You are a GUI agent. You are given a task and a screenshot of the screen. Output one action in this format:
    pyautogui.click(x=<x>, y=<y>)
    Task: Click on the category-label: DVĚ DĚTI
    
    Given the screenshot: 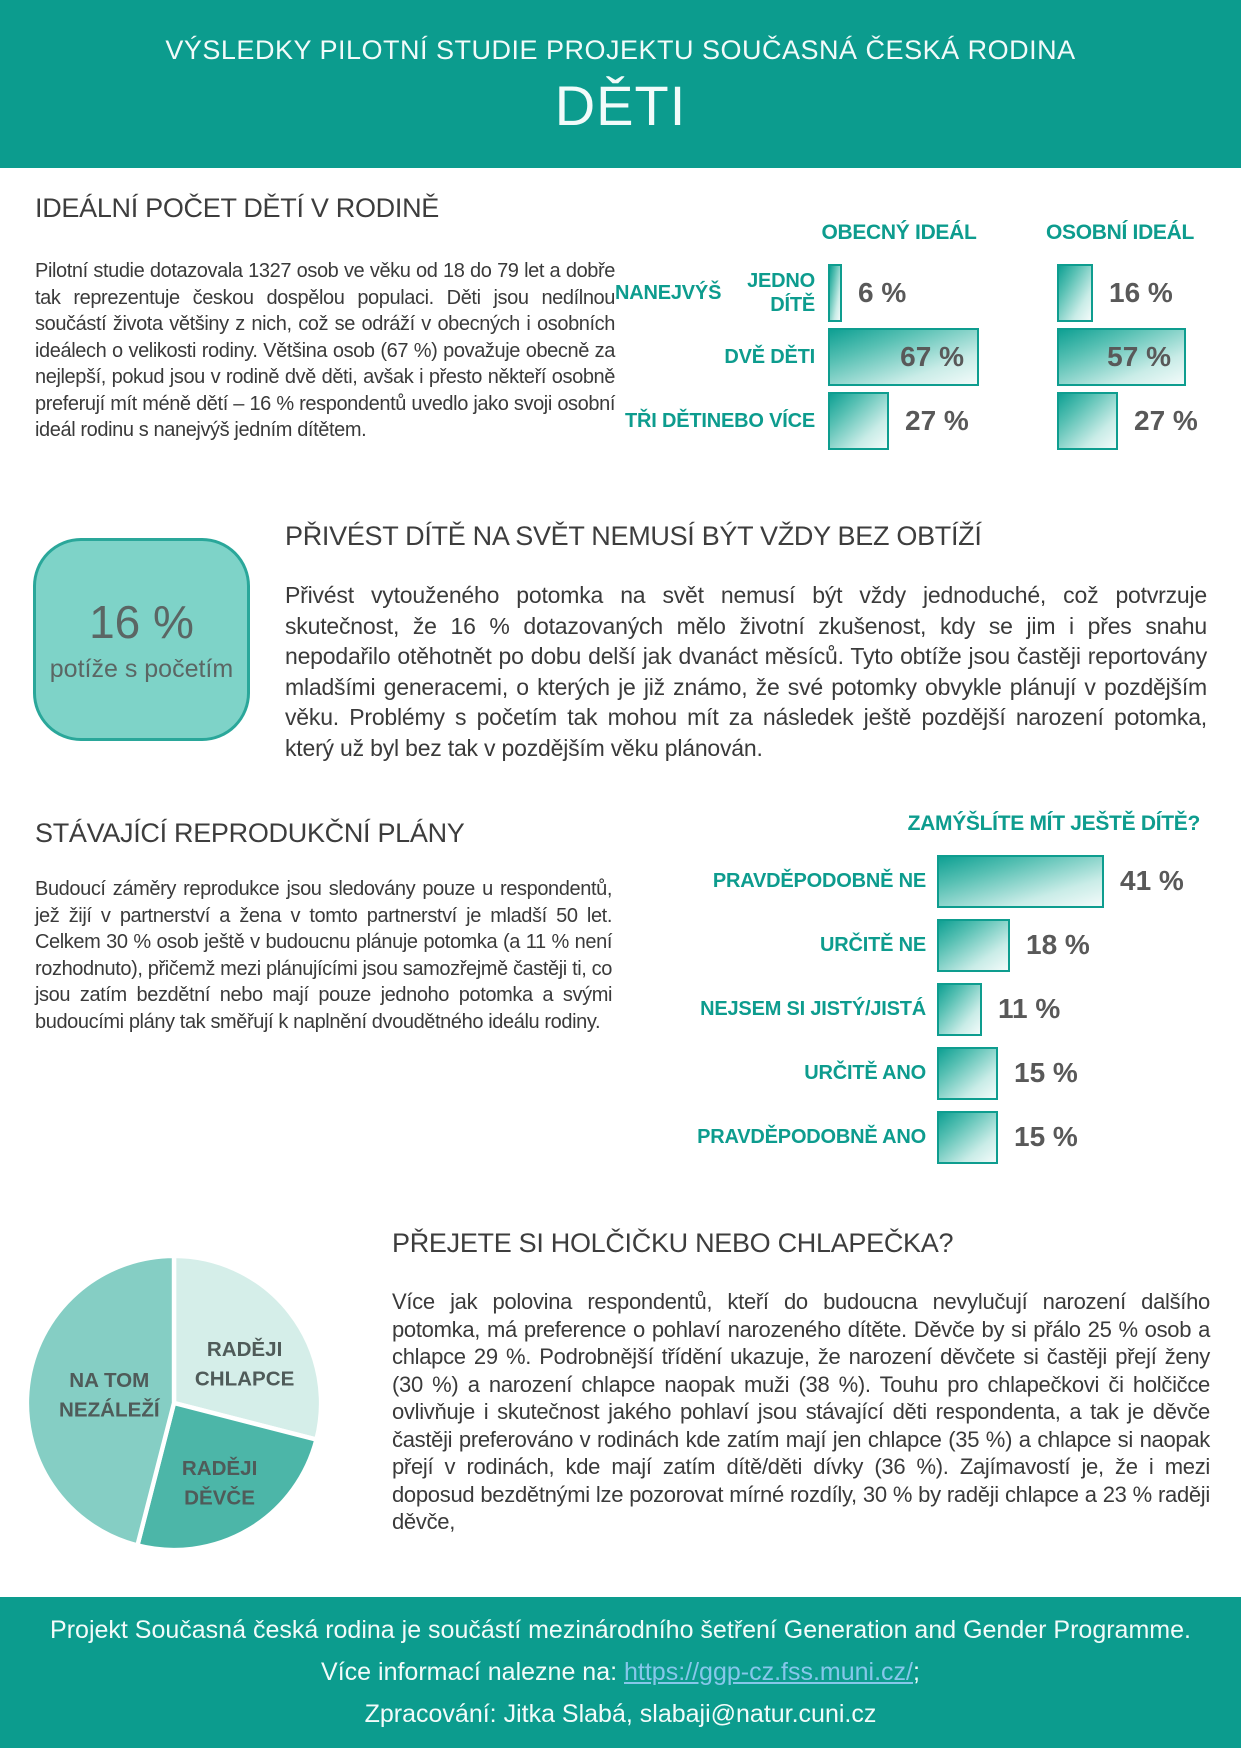 What is the action you would take?
    pyautogui.click(x=769, y=357)
    